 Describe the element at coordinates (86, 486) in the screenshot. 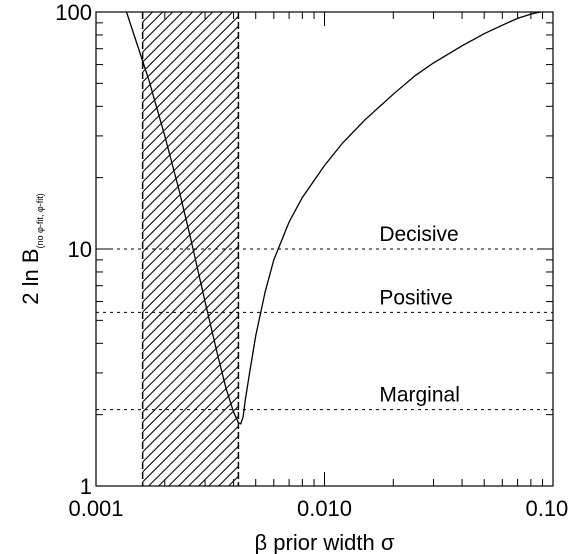

I see `y-tick-label: 1` at that location.